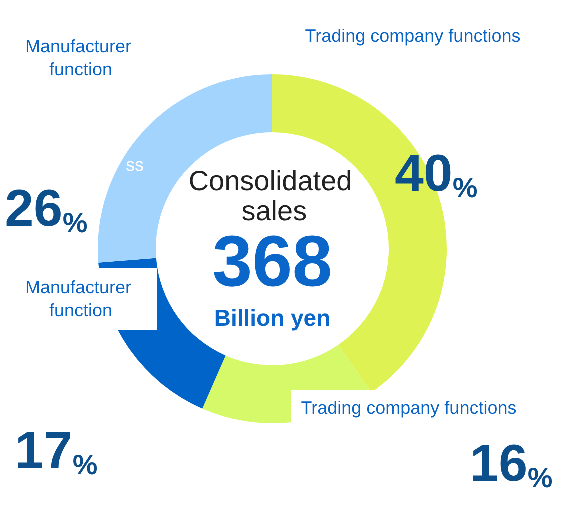 The height and width of the screenshot is (510, 570). Describe the element at coordinates (511, 464) in the screenshot. I see `data-label: 16%` at that location.